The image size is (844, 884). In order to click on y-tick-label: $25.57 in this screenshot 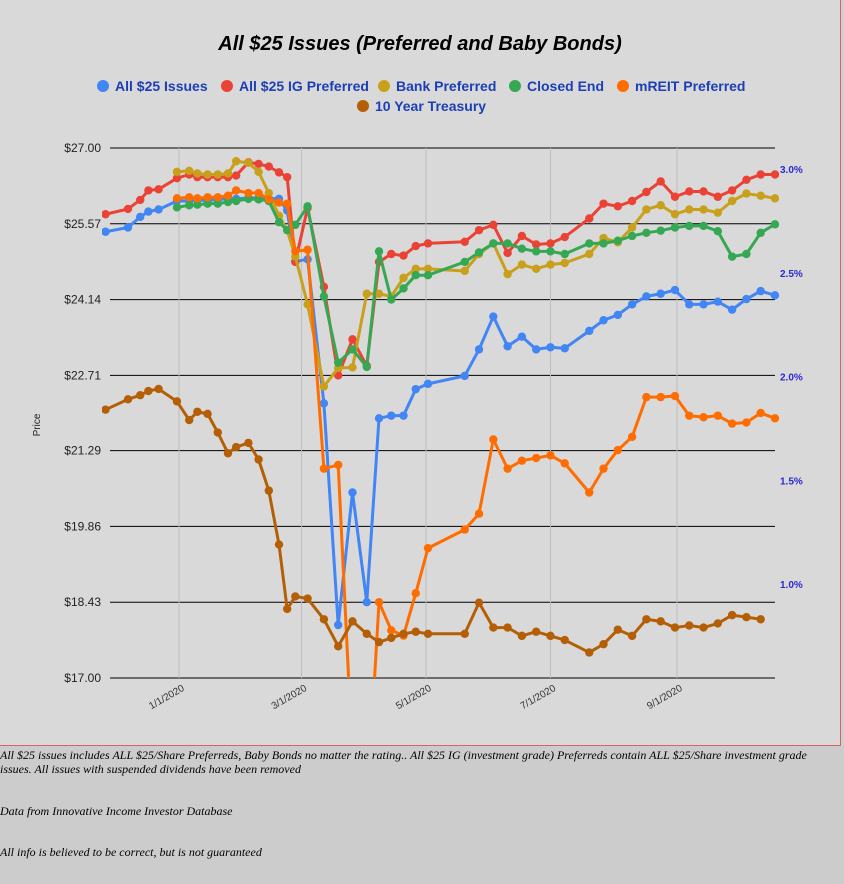, I will do `click(82, 224)`.